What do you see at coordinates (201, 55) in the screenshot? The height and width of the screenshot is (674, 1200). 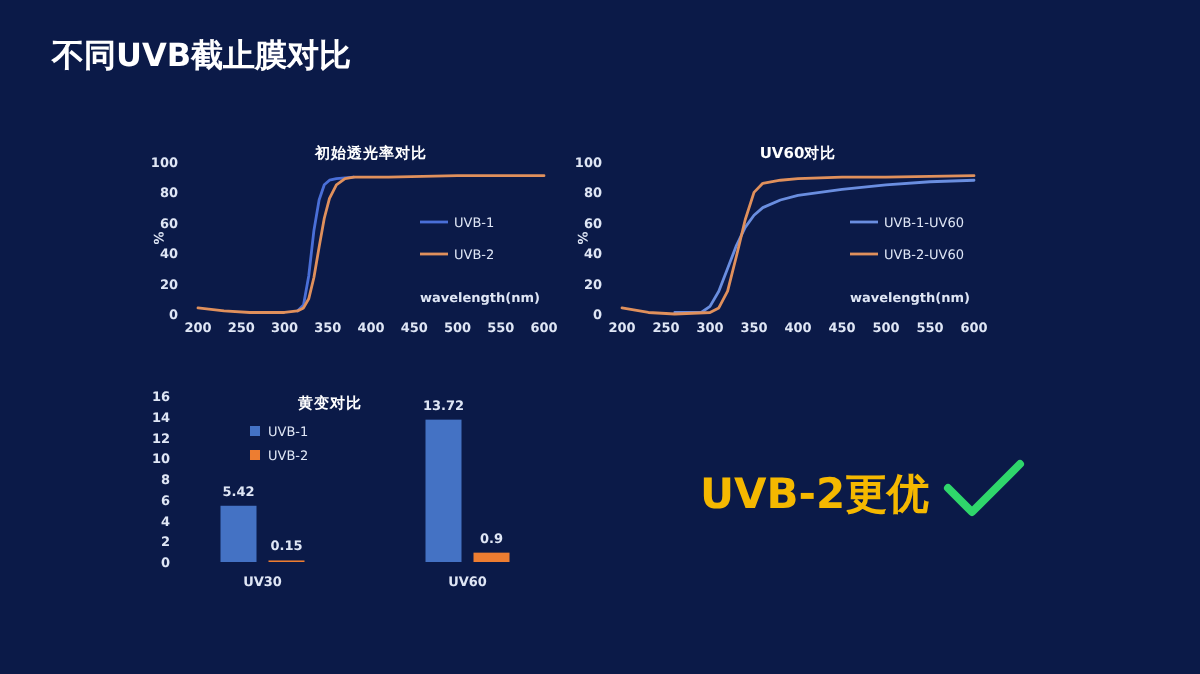 I see `text: 不同UVB截止膜对比` at bounding box center [201, 55].